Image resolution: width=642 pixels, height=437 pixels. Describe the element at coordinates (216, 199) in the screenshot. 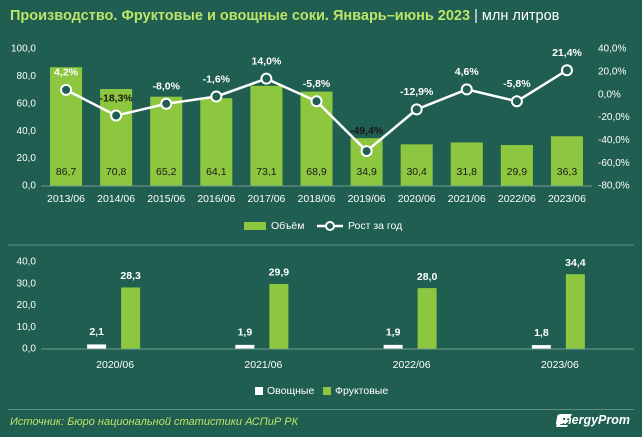

I see `x-tick-label: 2016/06` at that location.